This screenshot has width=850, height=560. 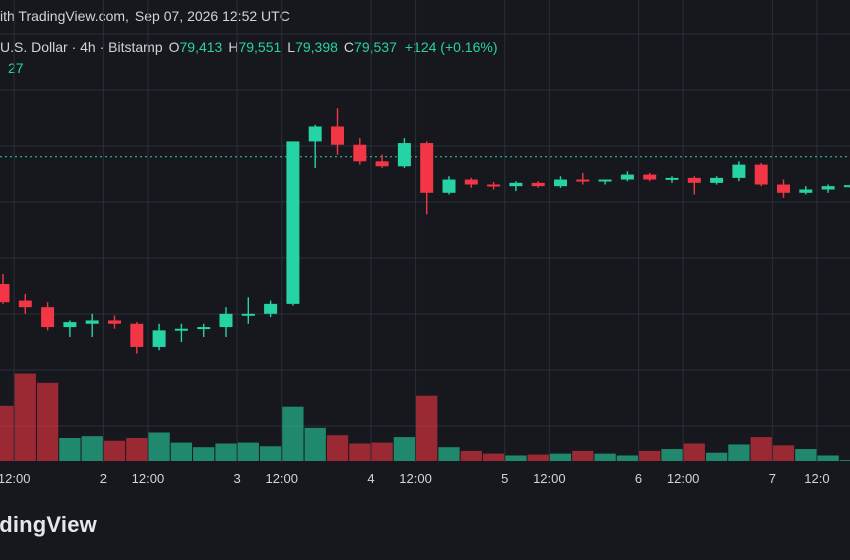 I want to click on high-label: H, so click(x=233, y=47).